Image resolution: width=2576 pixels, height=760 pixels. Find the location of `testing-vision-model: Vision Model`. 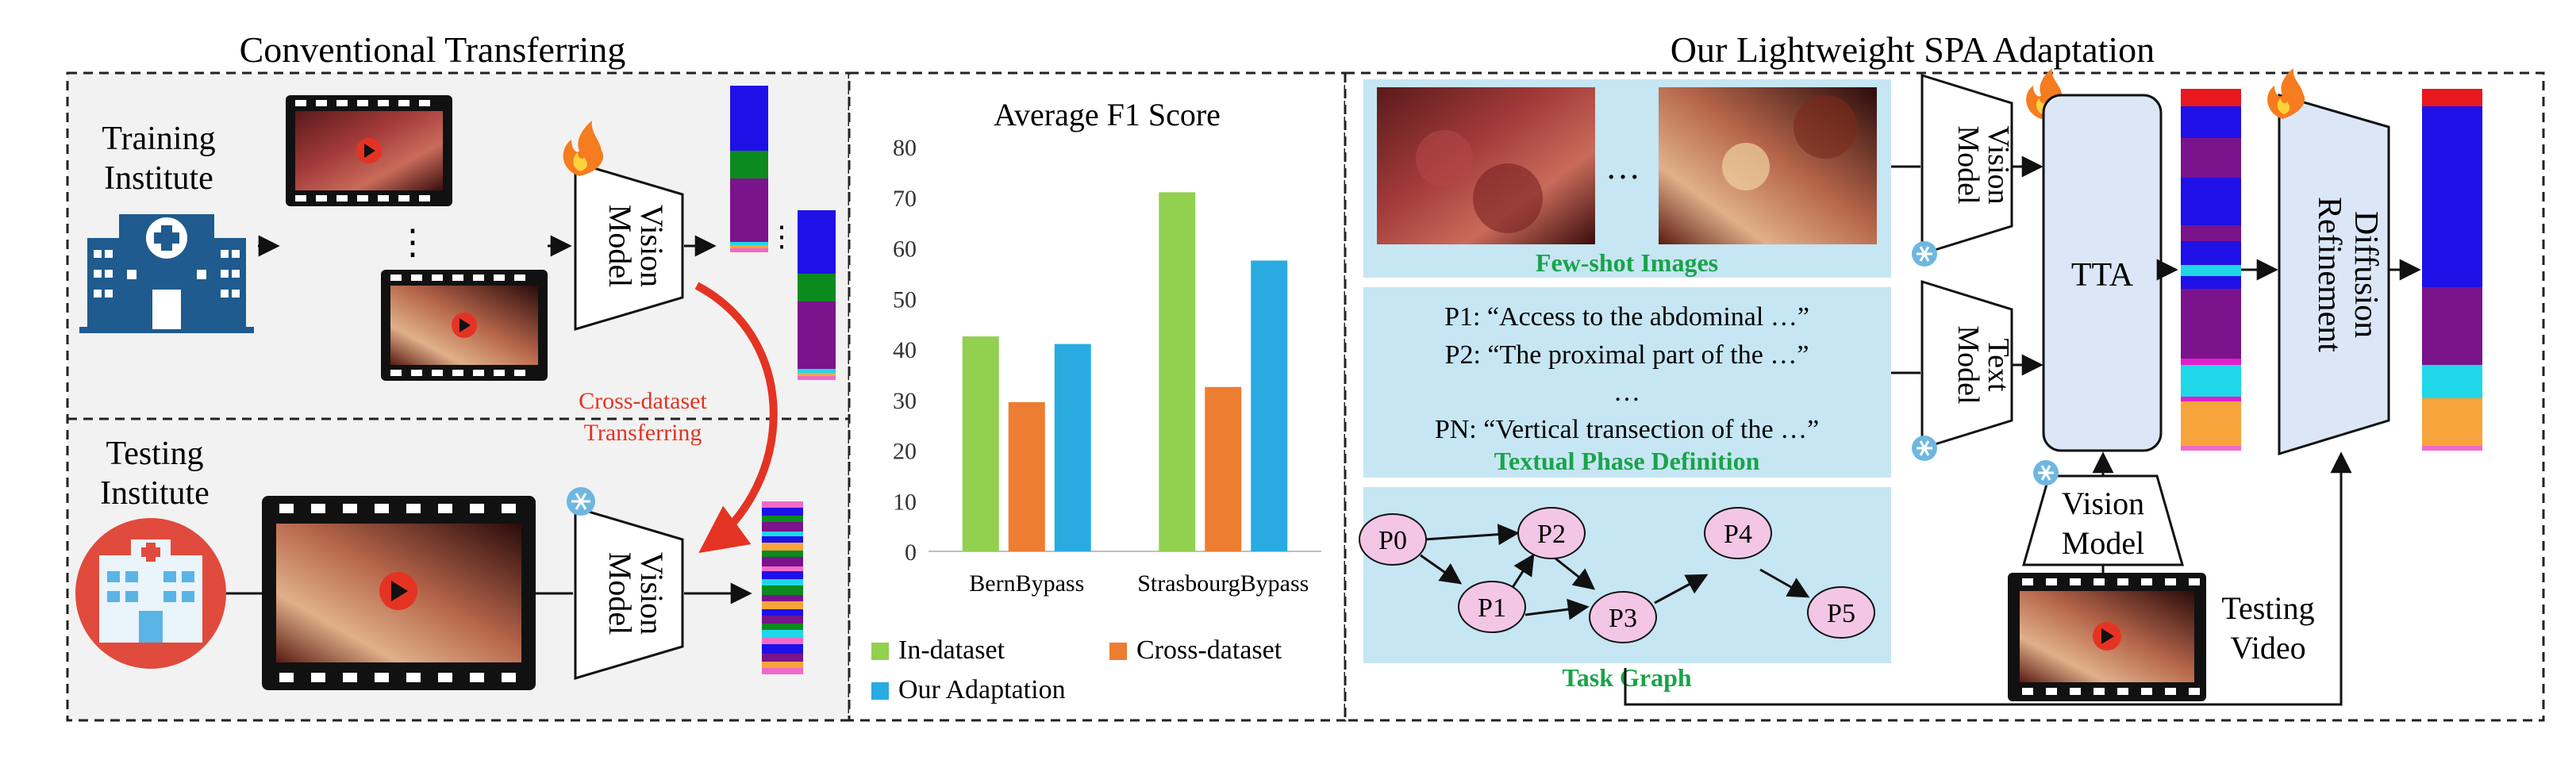

testing-vision-model: Vision Model is located at coordinates (629, 593).